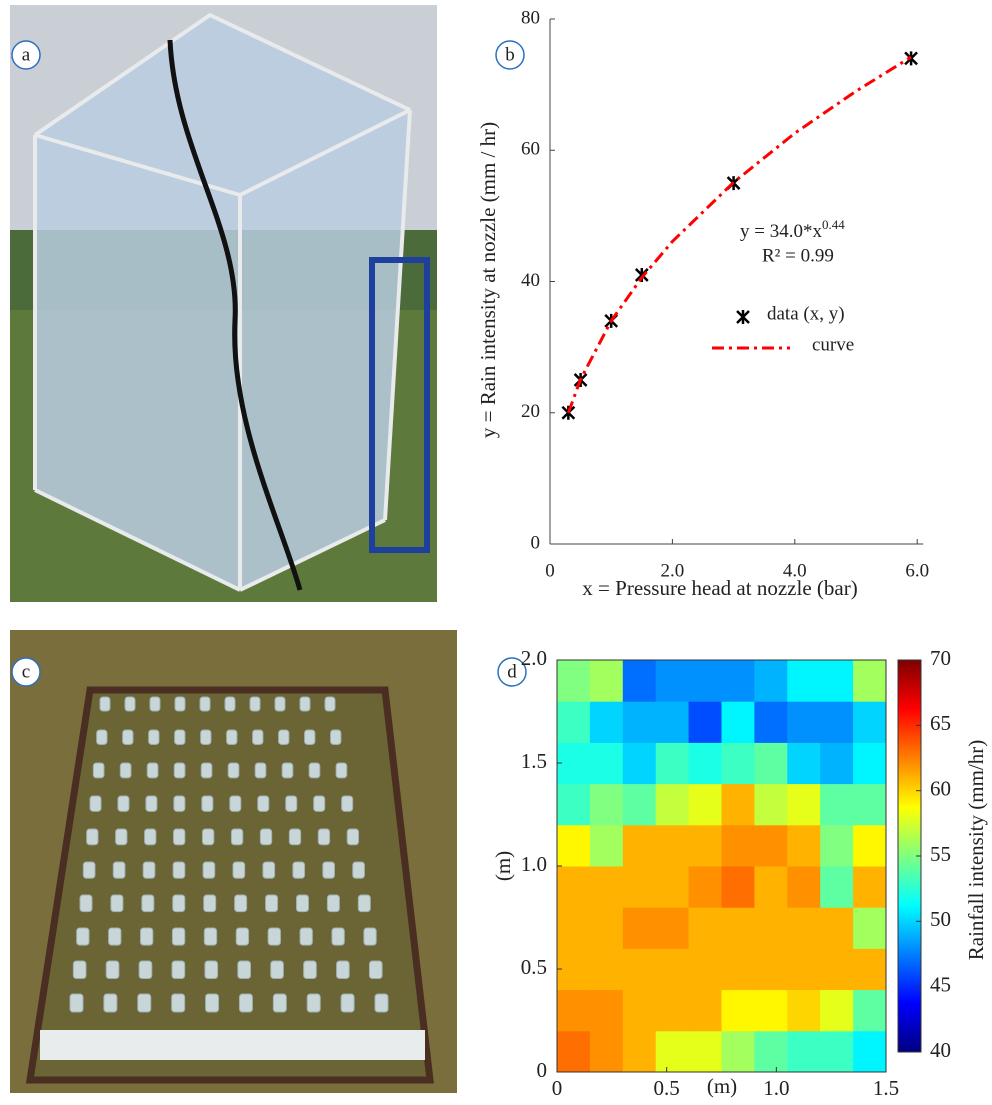 Image resolution: width=992 pixels, height=1105 pixels. Describe the element at coordinates (530, 280) in the screenshot. I see `y-tick-label: 40` at that location.